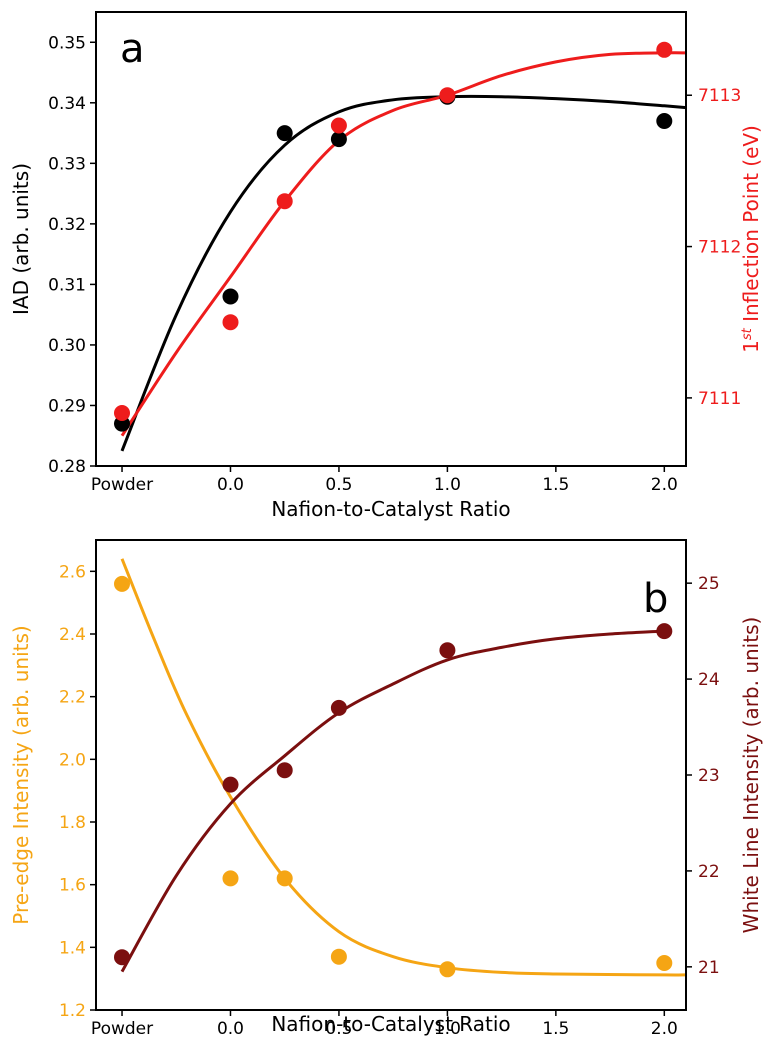 This screenshot has height=1037, width=781. What do you see at coordinates (122, 1028) in the screenshot?
I see `panel-b-x-tick-label-1: Powder` at bounding box center [122, 1028].